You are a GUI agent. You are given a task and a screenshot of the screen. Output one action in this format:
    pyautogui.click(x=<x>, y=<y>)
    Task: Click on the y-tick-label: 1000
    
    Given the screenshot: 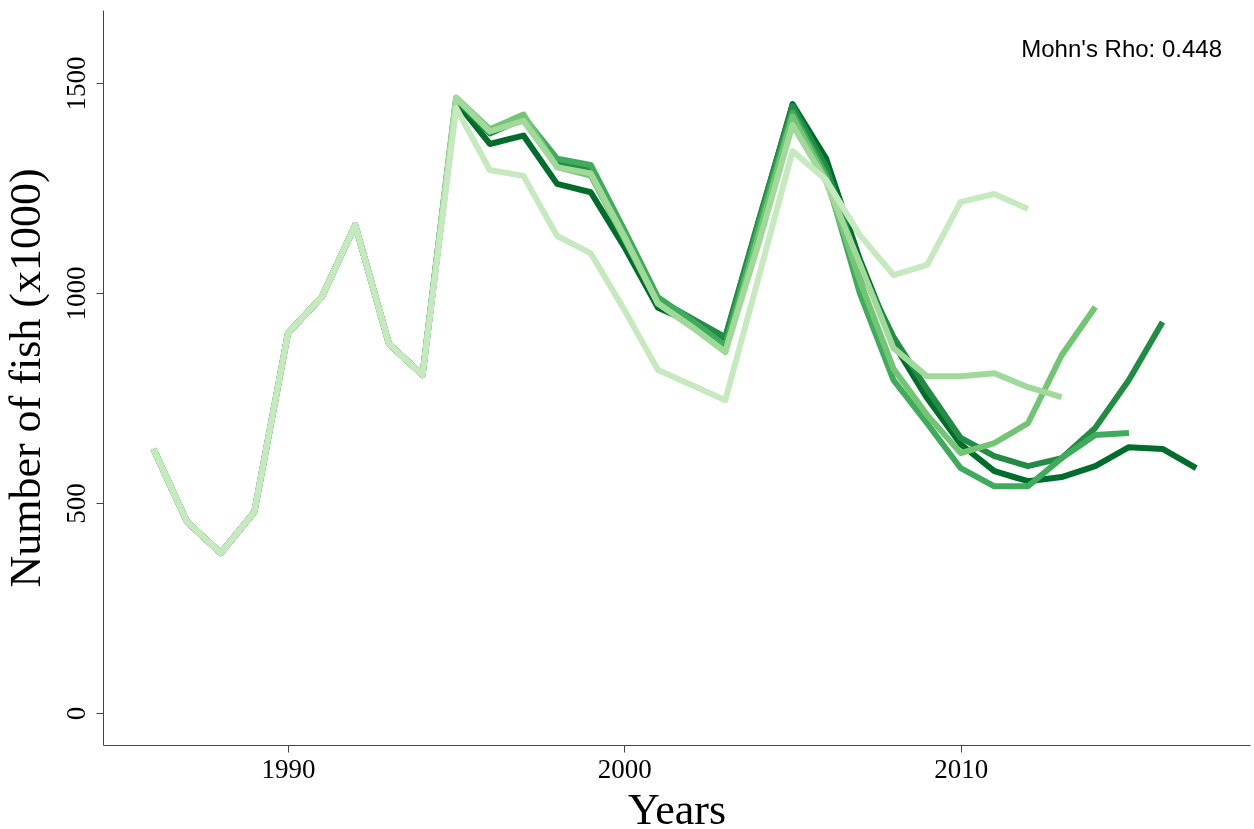 What is the action you would take?
    pyautogui.click(x=75, y=293)
    